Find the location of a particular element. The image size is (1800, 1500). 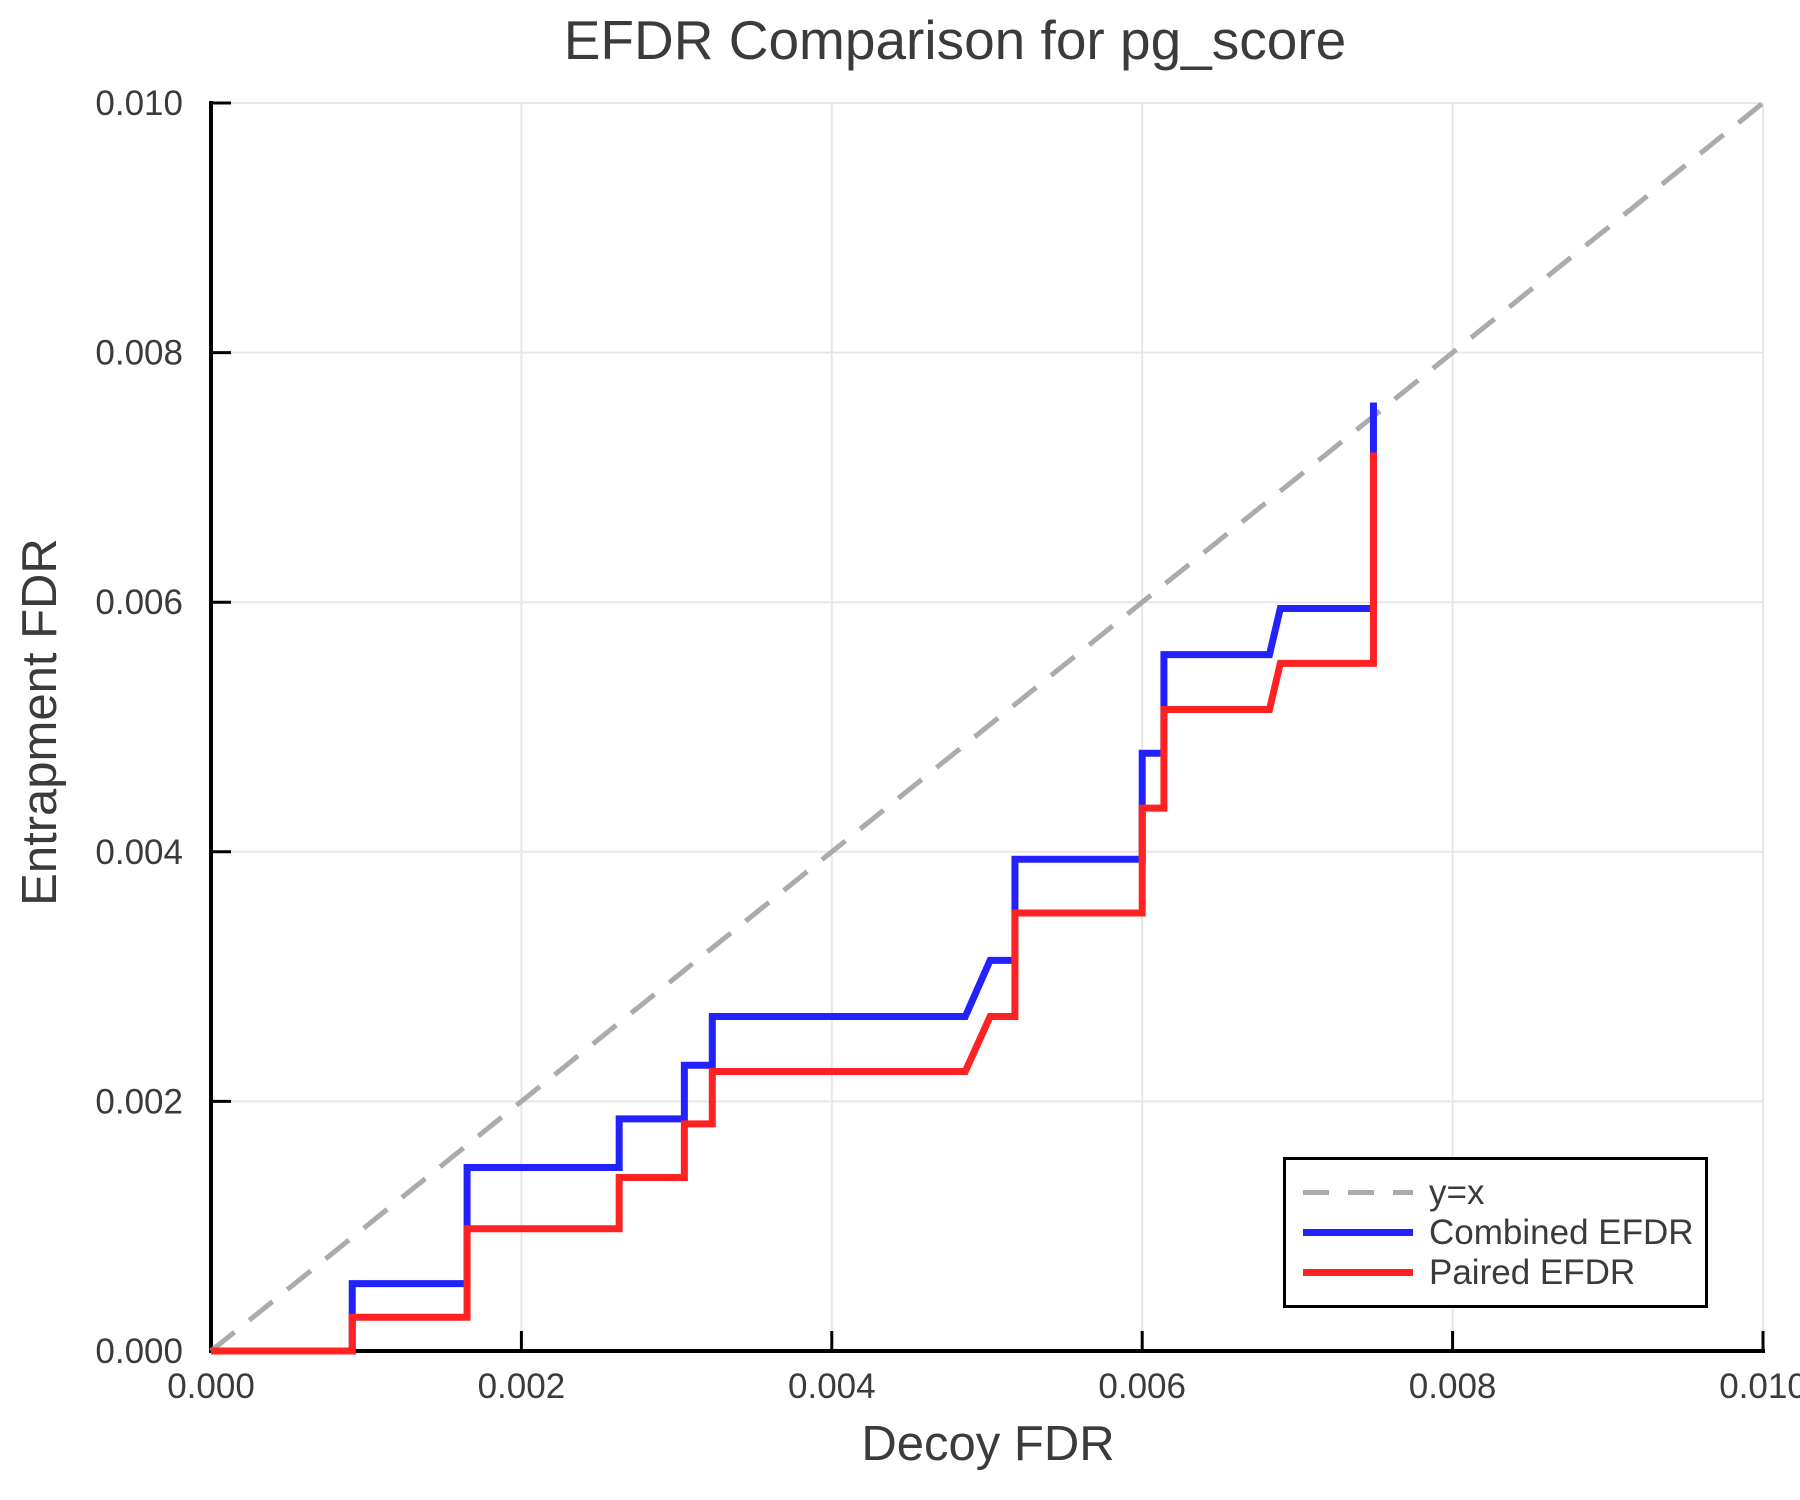

legend-entry-identity: y=x is located at coordinates (1504, 1193).